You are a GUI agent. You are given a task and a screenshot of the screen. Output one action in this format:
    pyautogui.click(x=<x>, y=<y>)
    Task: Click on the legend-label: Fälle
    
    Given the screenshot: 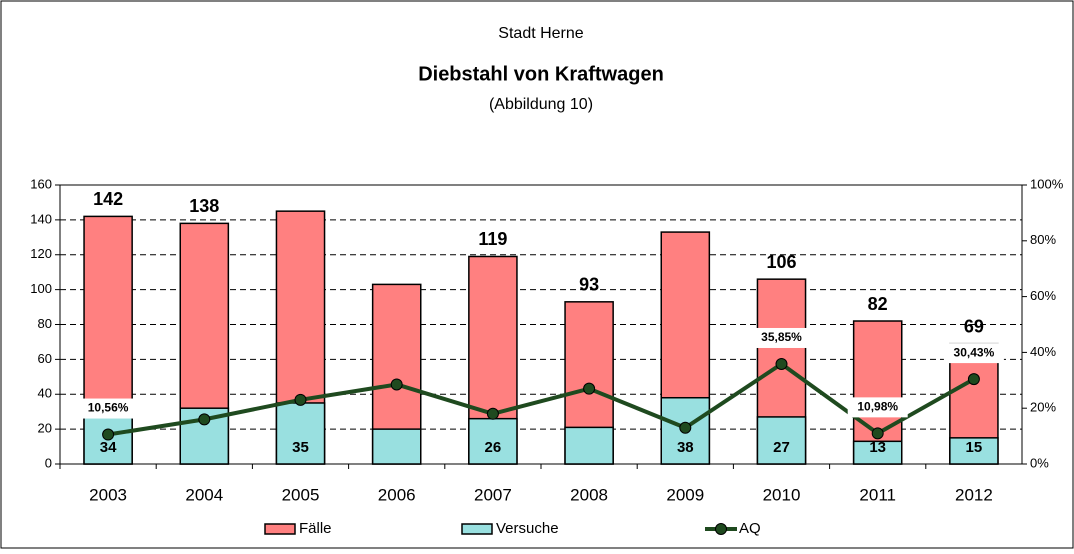 What is the action you would take?
    pyautogui.click(x=315, y=528)
    